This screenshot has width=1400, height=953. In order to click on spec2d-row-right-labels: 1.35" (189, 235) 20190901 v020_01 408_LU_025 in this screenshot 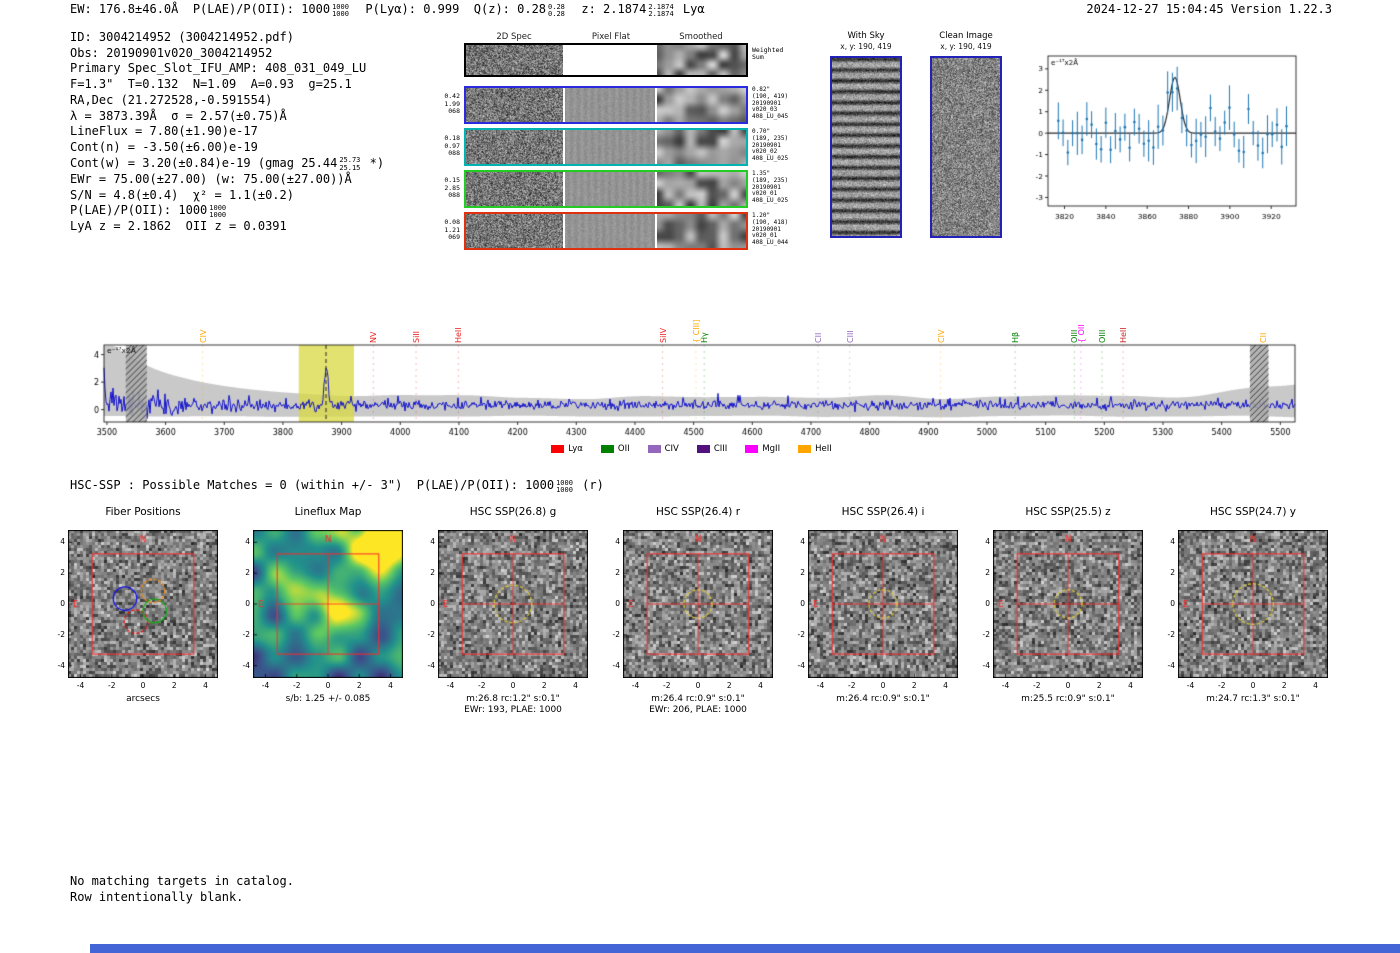, I will do `click(770, 187)`.